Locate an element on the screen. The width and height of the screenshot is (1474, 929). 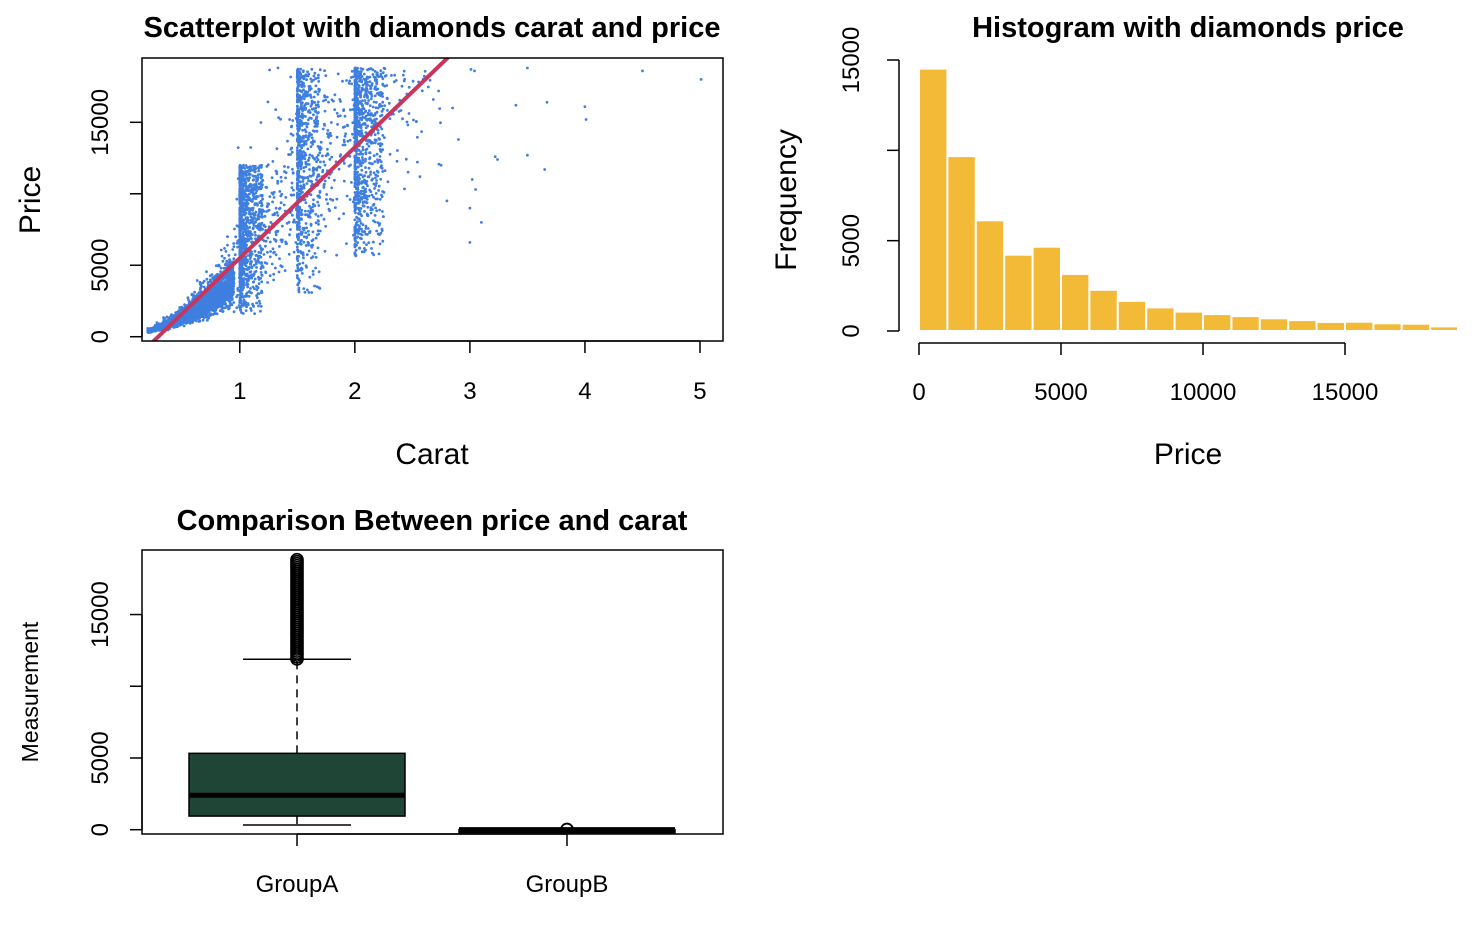
scatter-points is located at coordinates (424, 200).